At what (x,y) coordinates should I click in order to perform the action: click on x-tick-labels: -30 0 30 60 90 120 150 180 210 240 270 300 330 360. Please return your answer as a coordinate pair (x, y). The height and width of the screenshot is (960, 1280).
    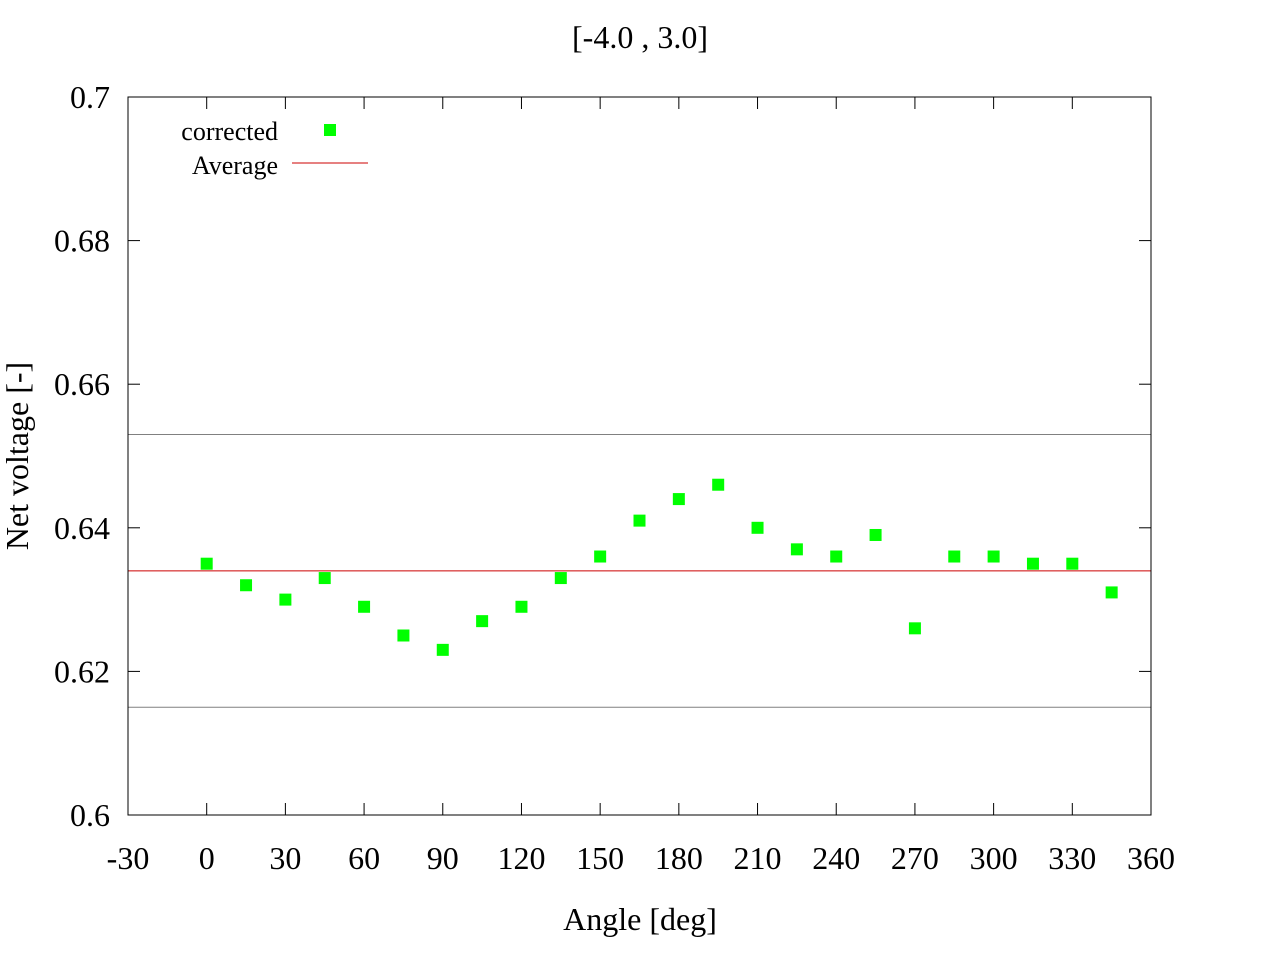
    Looking at the image, I should click on (641, 858).